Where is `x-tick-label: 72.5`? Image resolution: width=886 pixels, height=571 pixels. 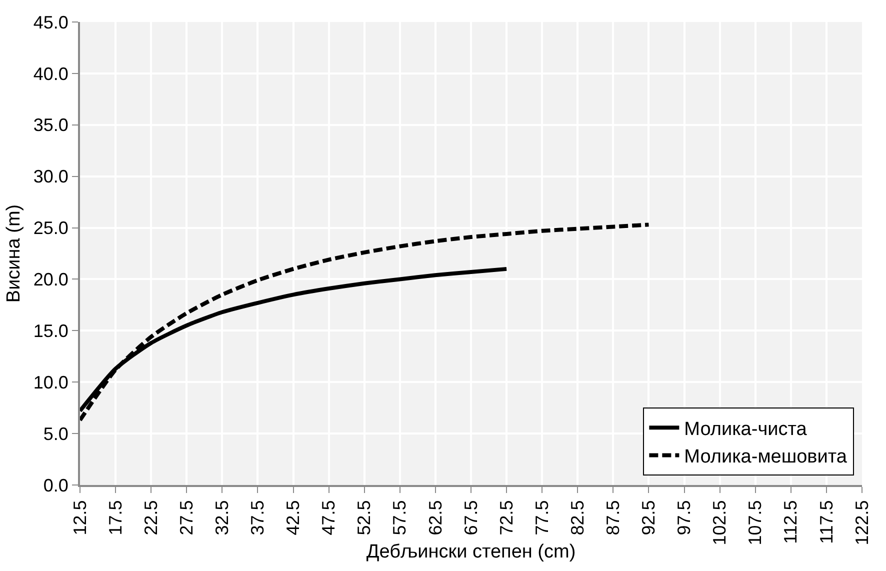
x-tick-label: 72.5 is located at coordinates (506, 518).